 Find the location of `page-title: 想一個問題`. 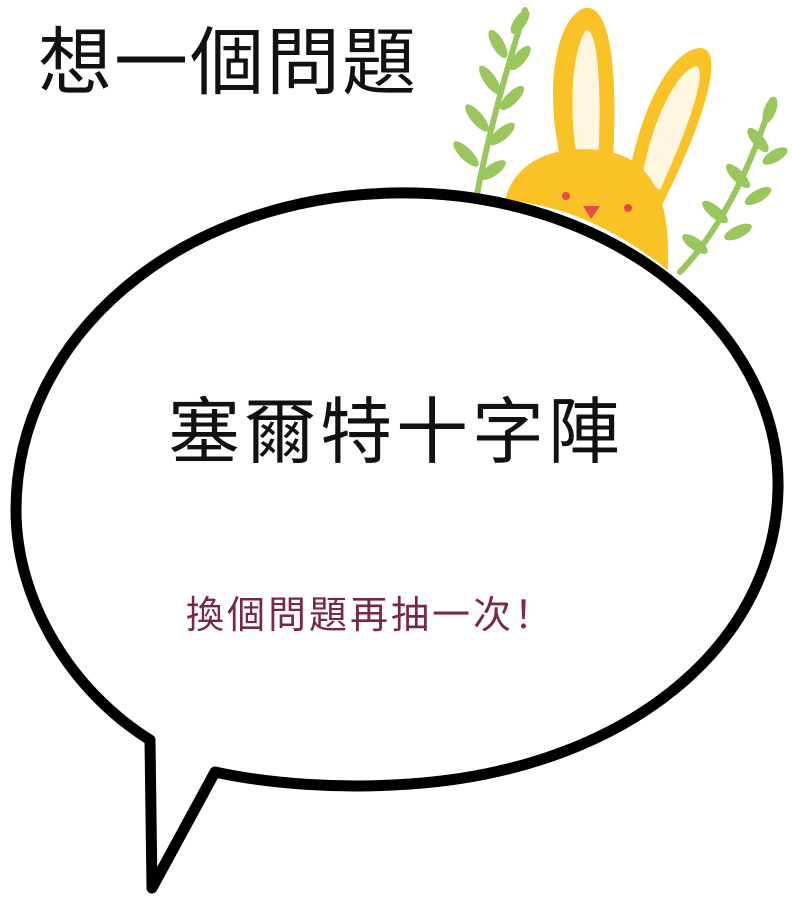

page-title: 想一個問題 is located at coordinates (228, 63).